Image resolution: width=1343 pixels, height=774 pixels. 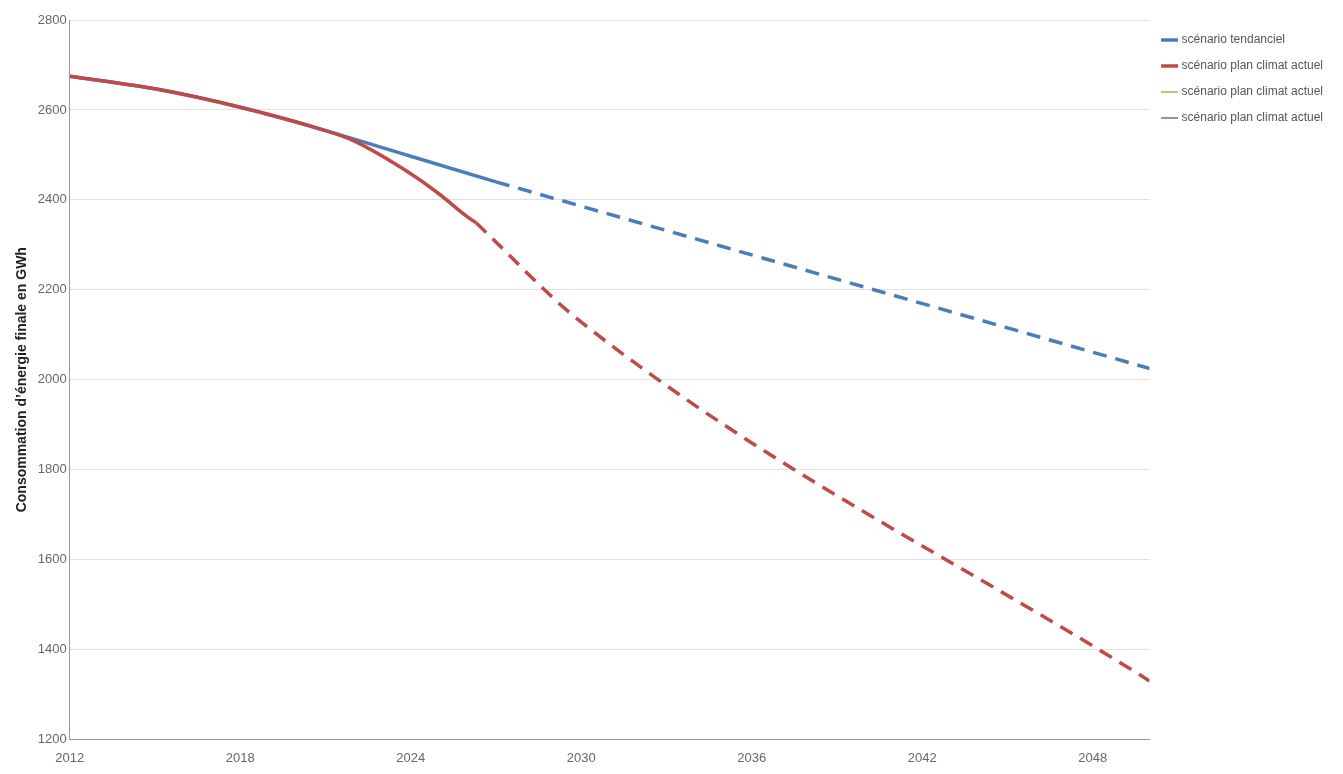 What do you see at coordinates (52, 379) in the screenshot?
I see `y-tick-label: 2000` at bounding box center [52, 379].